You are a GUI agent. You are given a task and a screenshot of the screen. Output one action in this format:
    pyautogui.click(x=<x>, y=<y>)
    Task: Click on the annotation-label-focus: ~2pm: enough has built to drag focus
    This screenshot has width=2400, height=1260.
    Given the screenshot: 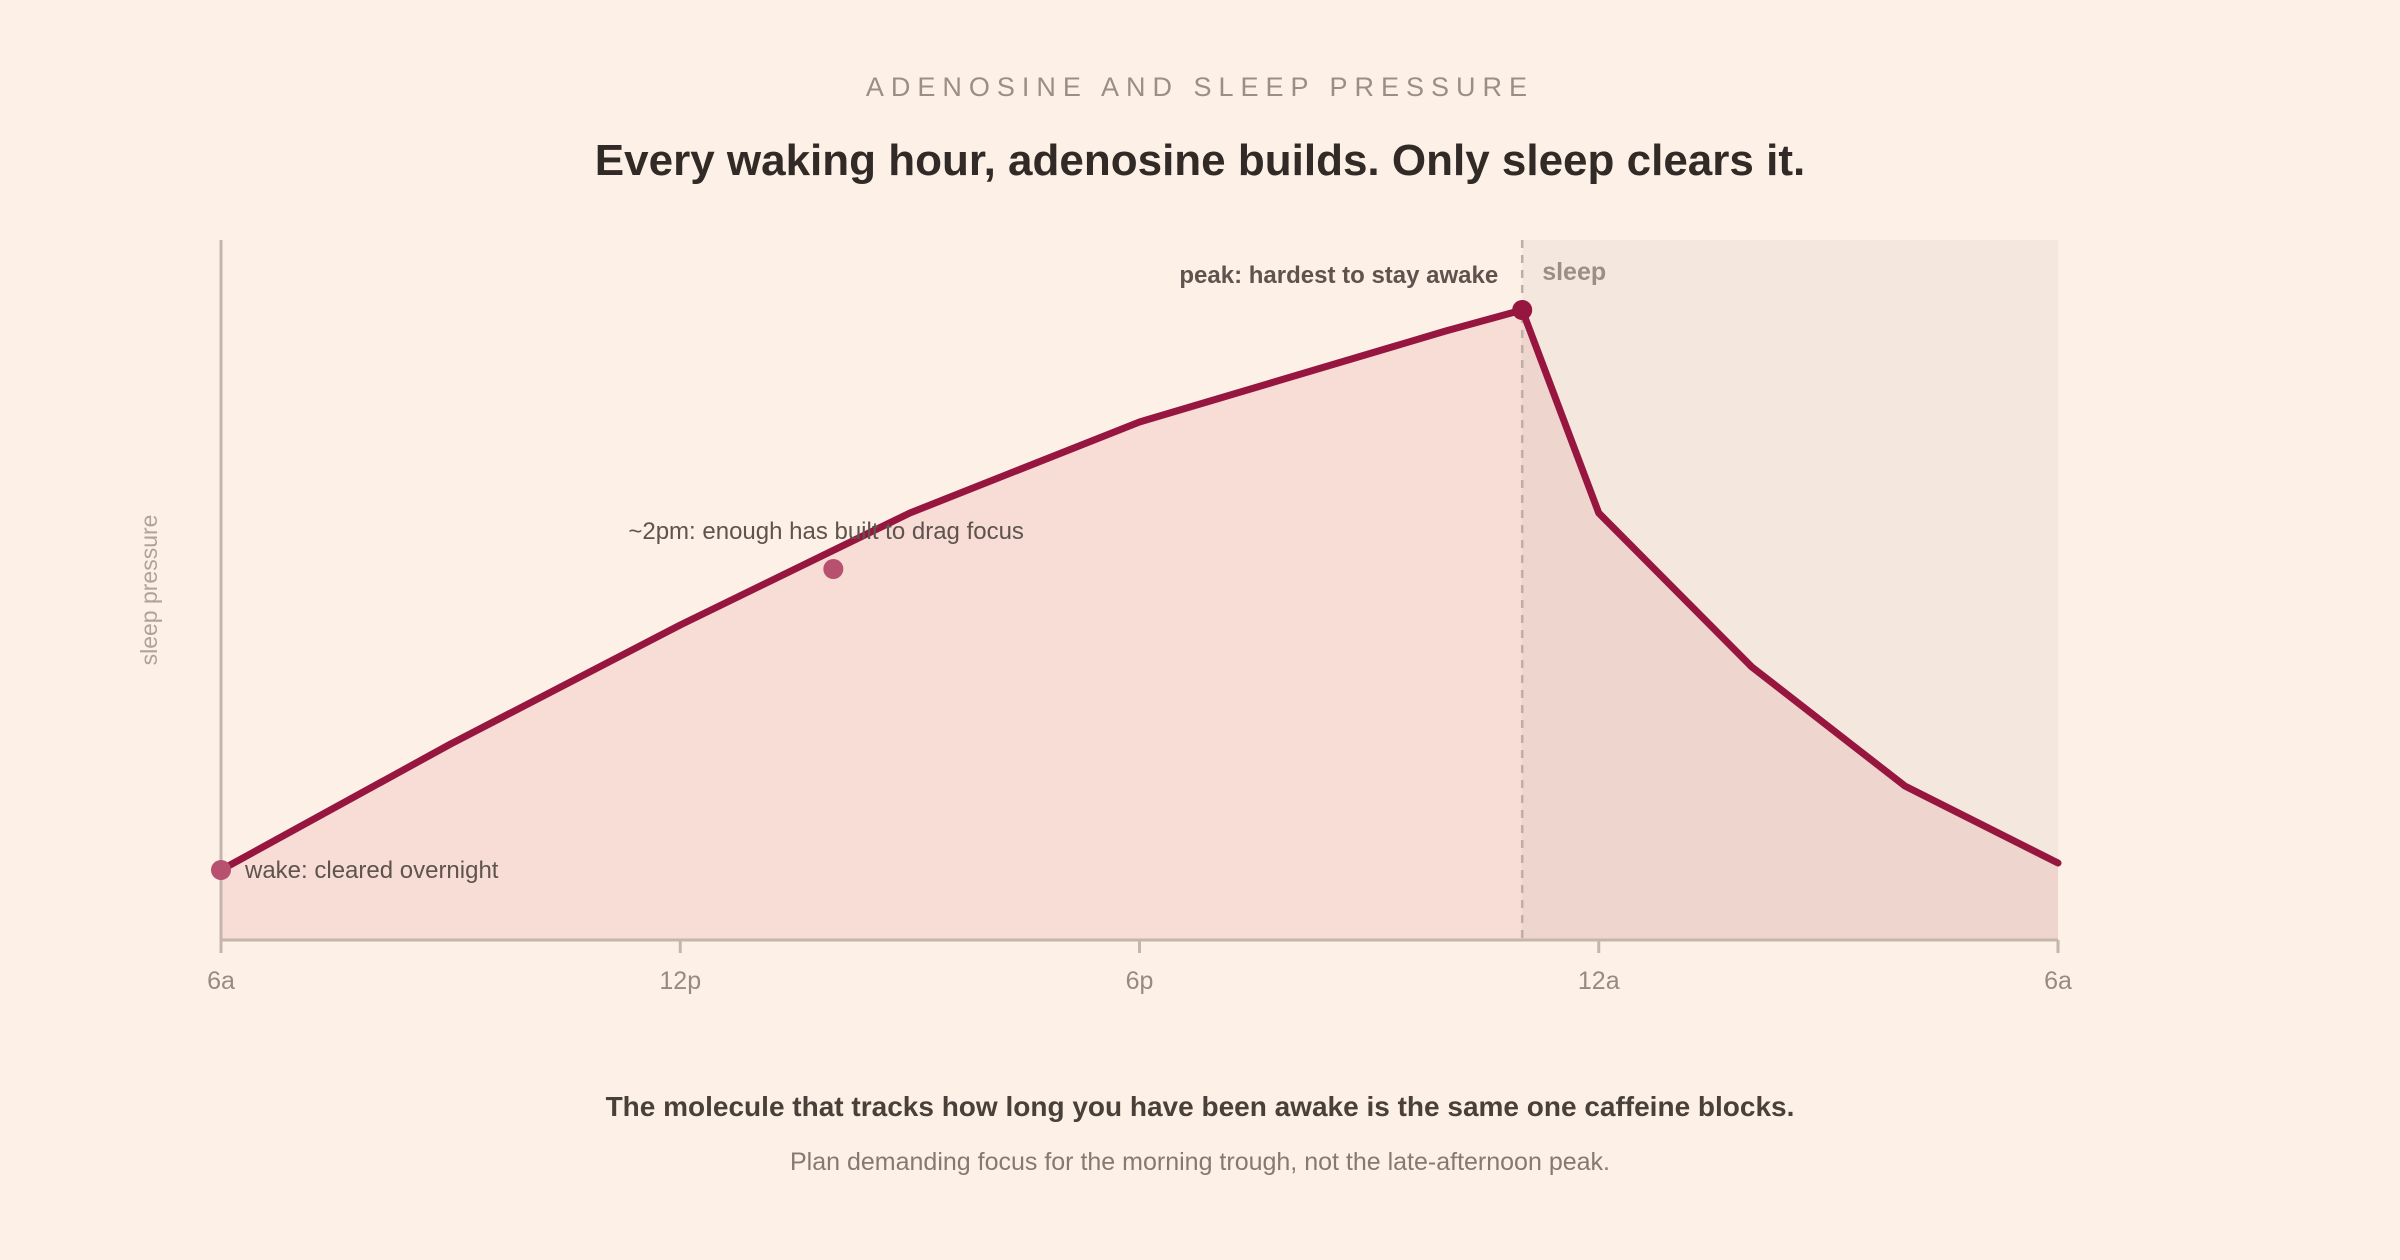 What is the action you would take?
    pyautogui.click(x=826, y=531)
    